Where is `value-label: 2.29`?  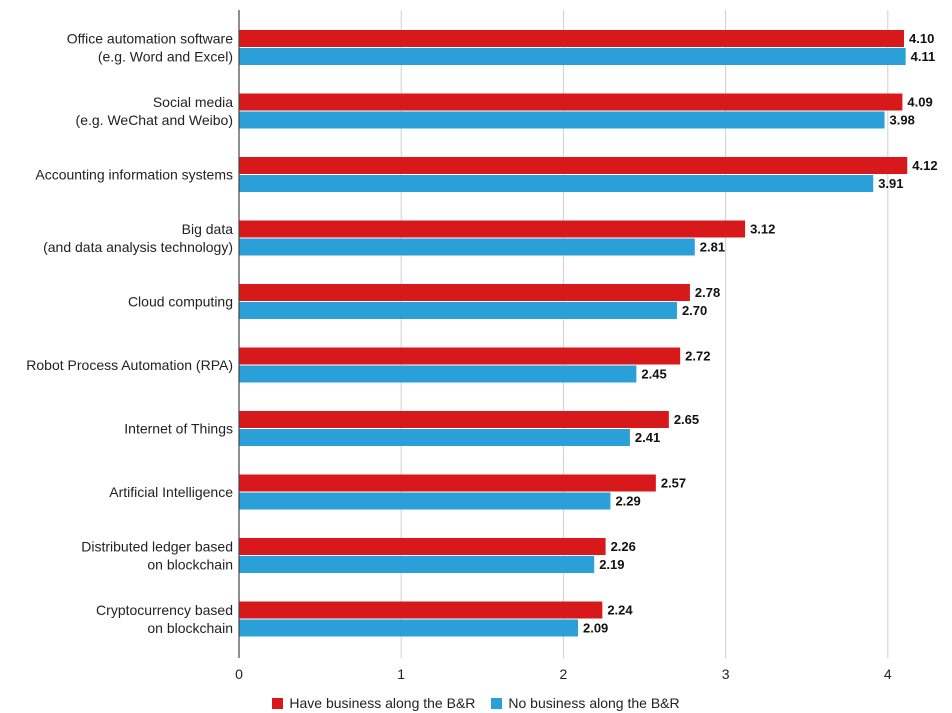
value-label: 2.29 is located at coordinates (627, 501).